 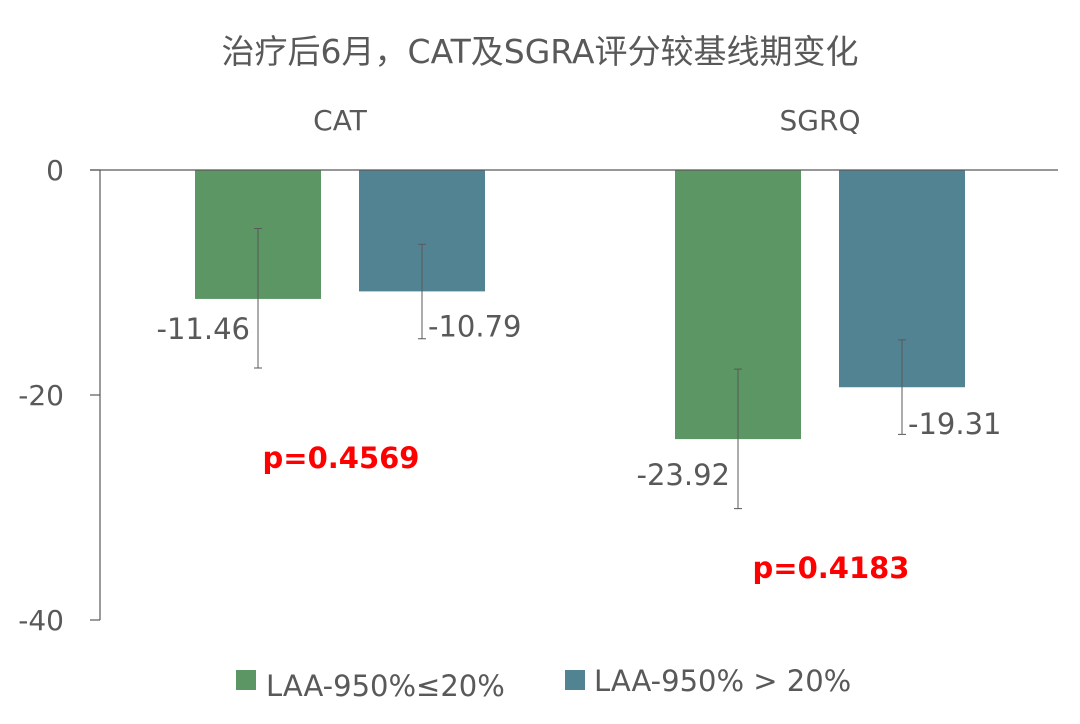 I want to click on p-value-sgrq: p=0.4183, so click(x=831, y=568).